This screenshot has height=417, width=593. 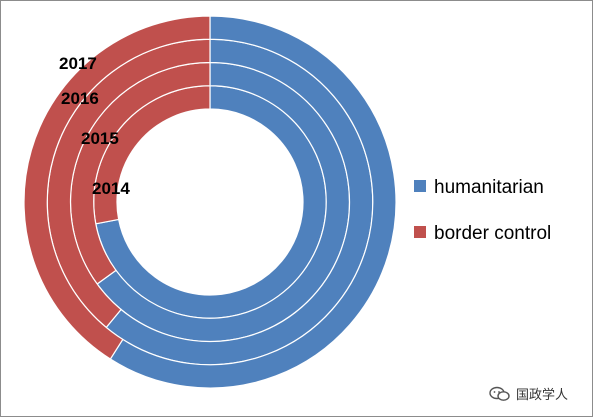 What do you see at coordinates (489, 187) in the screenshot?
I see `legend-label-humanitarian: humanitarian` at bounding box center [489, 187].